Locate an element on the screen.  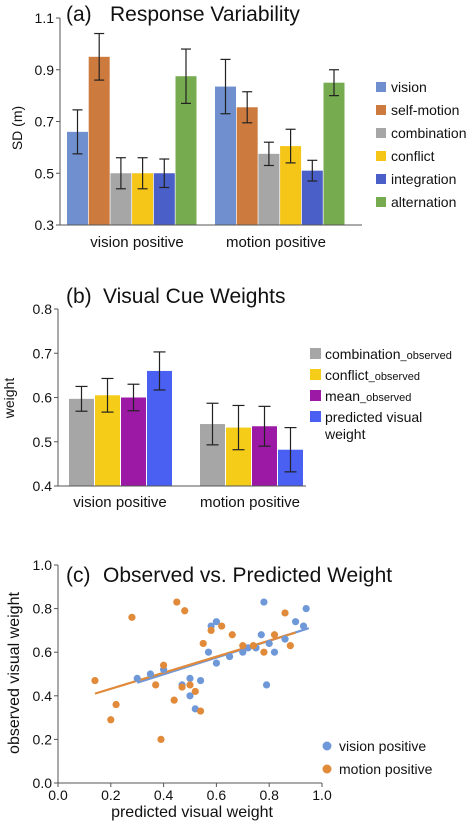
panel-b-title: Visual Cue Weights is located at coordinates (194, 296).